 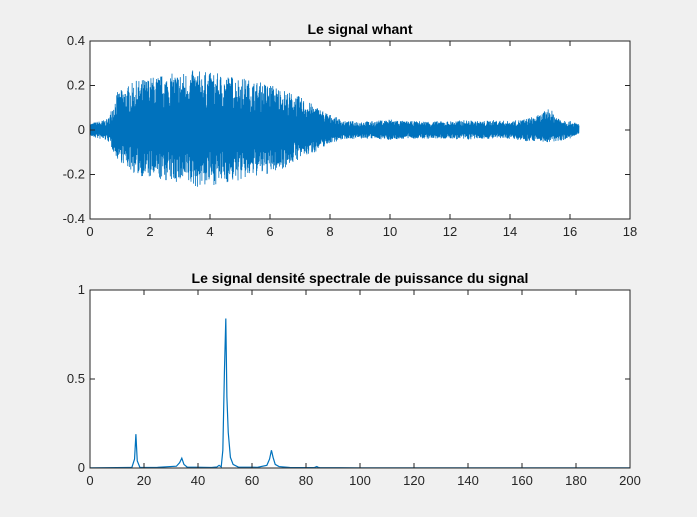 I want to click on signal-title: Le signal whant, so click(x=359, y=29).